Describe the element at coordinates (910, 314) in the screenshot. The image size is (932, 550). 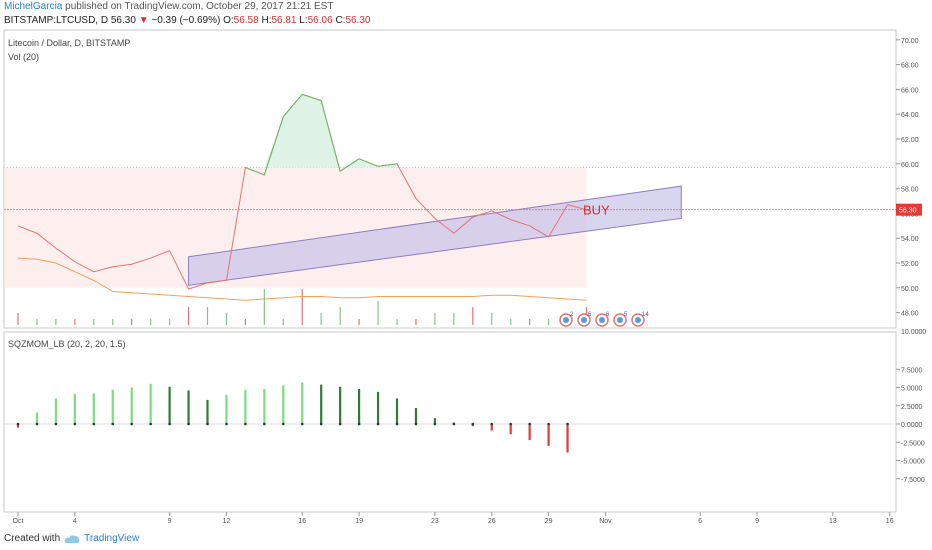
I see `price-axis-label: 48.00` at that location.